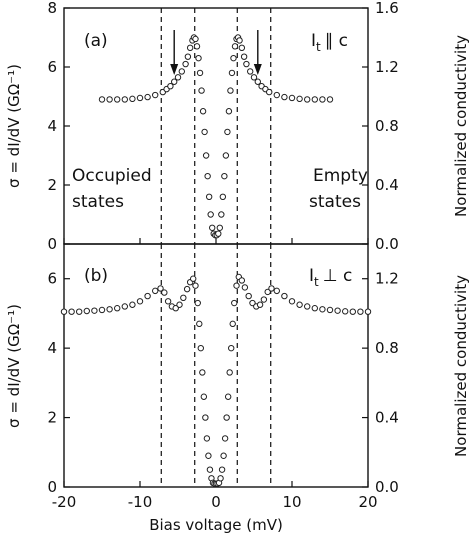  What do you see at coordinates (335, 202) in the screenshot?
I see `empty-states-line2: states` at bounding box center [335, 202].